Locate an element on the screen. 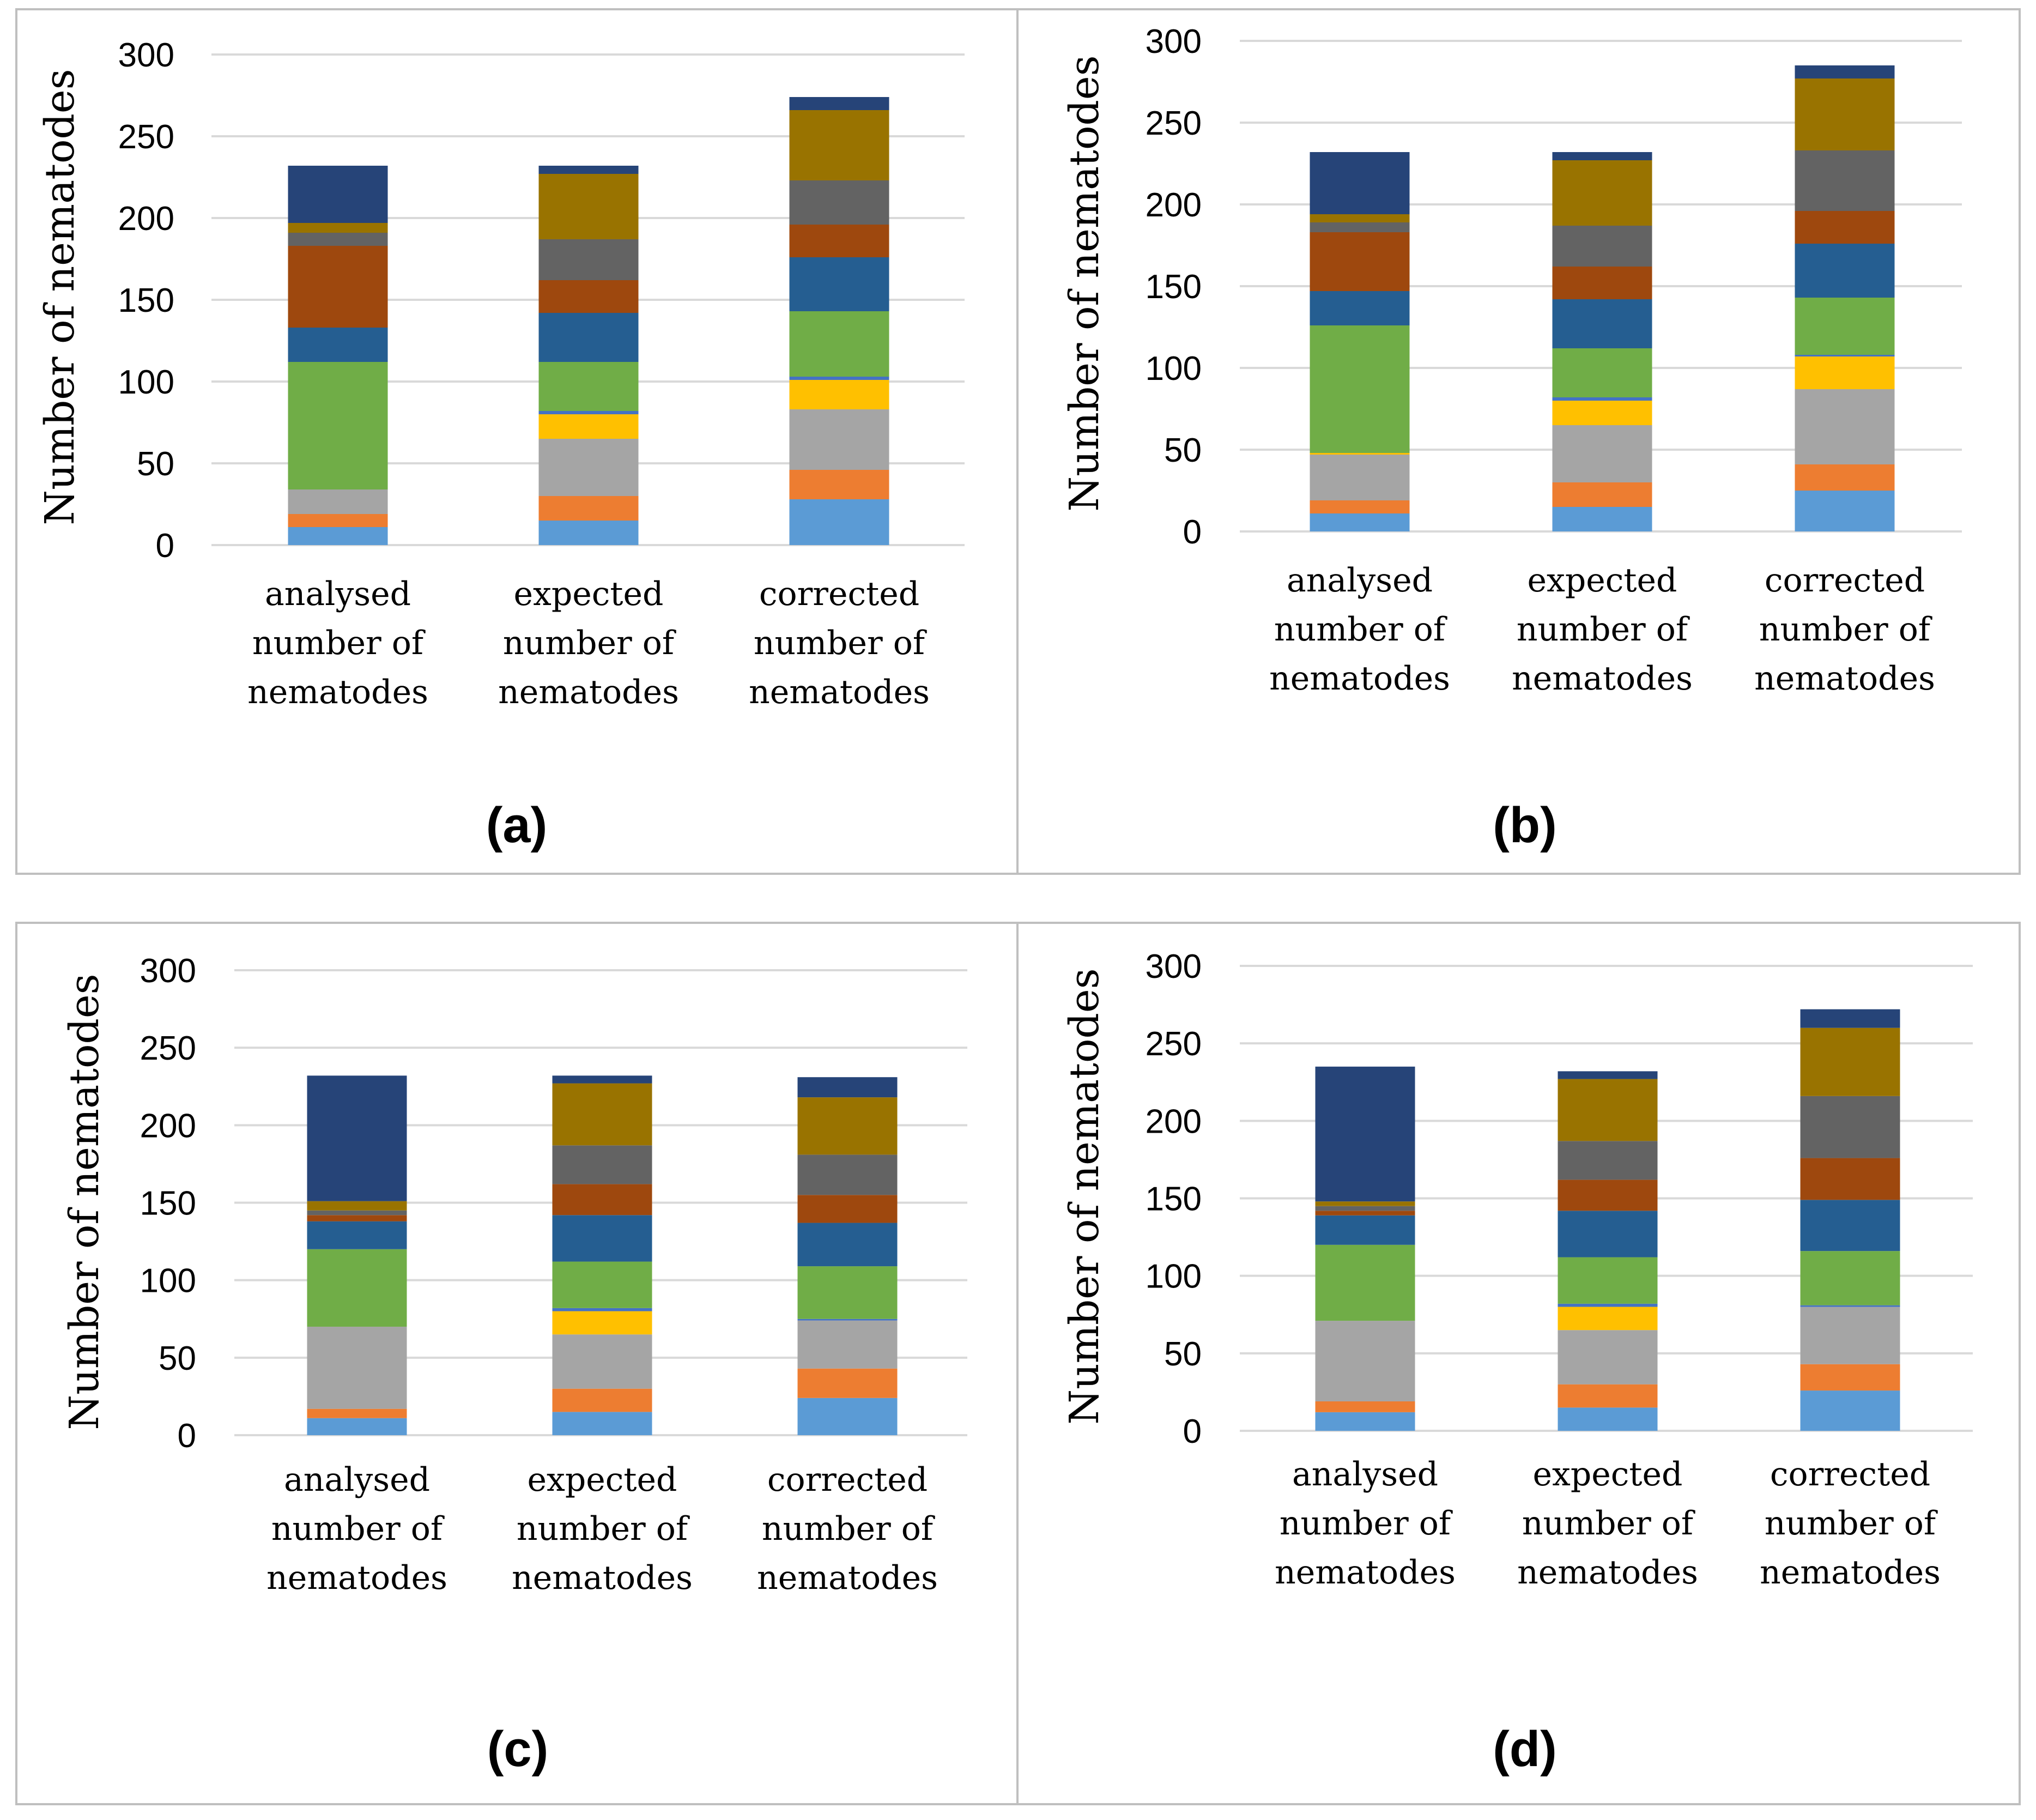  y-tick-label: 150 is located at coordinates (168, 1204).